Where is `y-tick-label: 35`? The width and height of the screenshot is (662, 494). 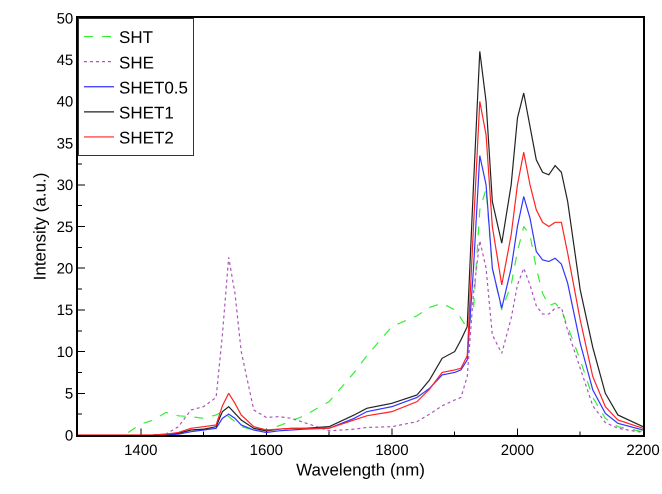
y-tick-label: 35 is located at coordinates (65, 143).